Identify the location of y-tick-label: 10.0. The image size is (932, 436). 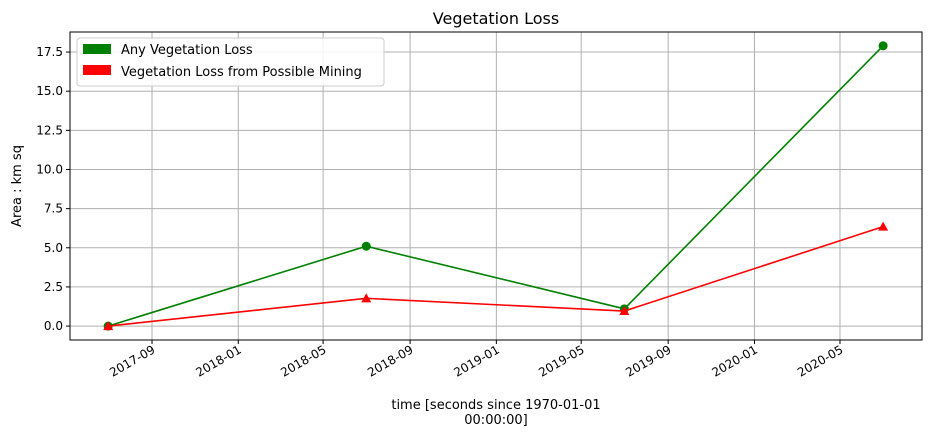
(49, 169).